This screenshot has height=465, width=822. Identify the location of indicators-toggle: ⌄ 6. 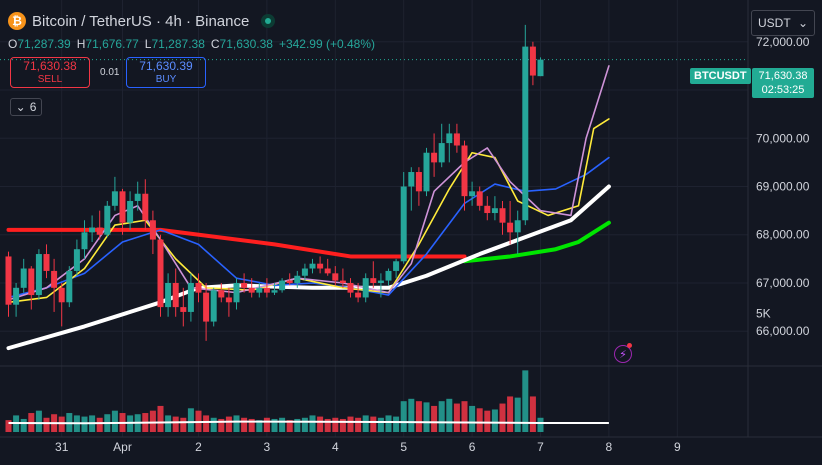
(26, 107).